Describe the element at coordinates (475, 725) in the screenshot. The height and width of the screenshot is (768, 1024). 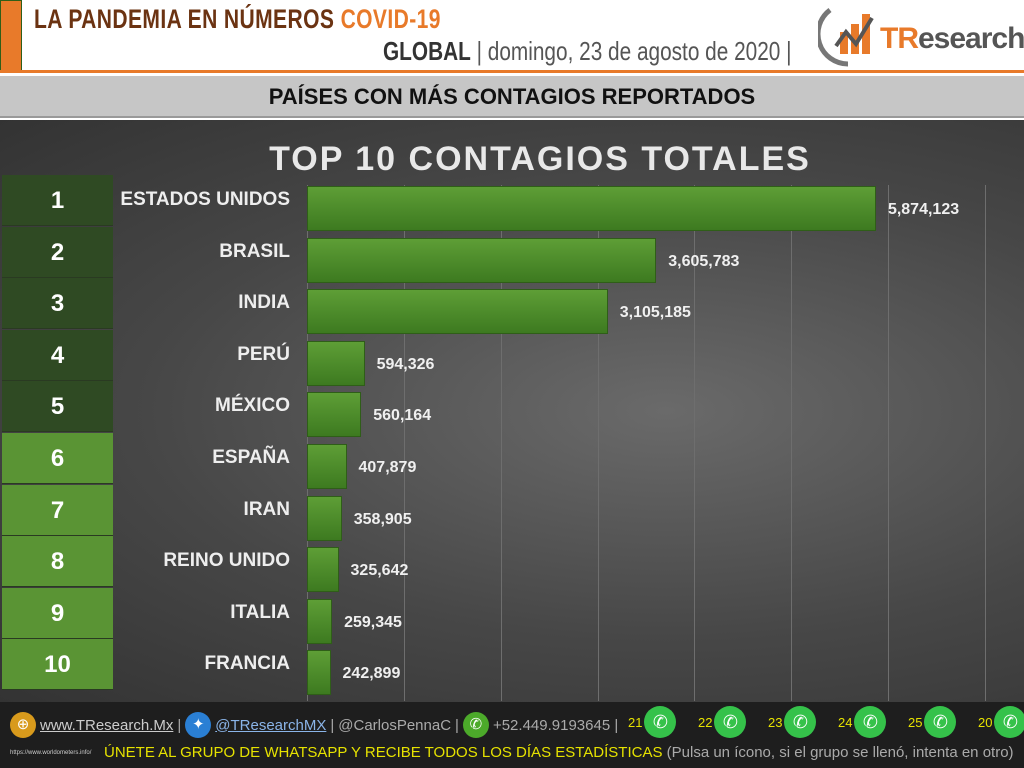
I see `phone-icon: ✆` at that location.